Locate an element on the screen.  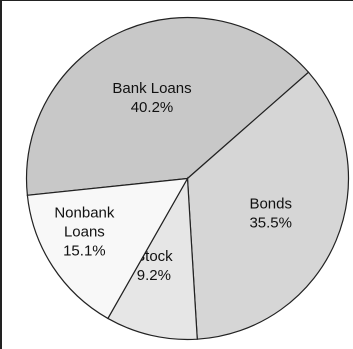
pie-slice-stock is located at coordinates (152, 258).